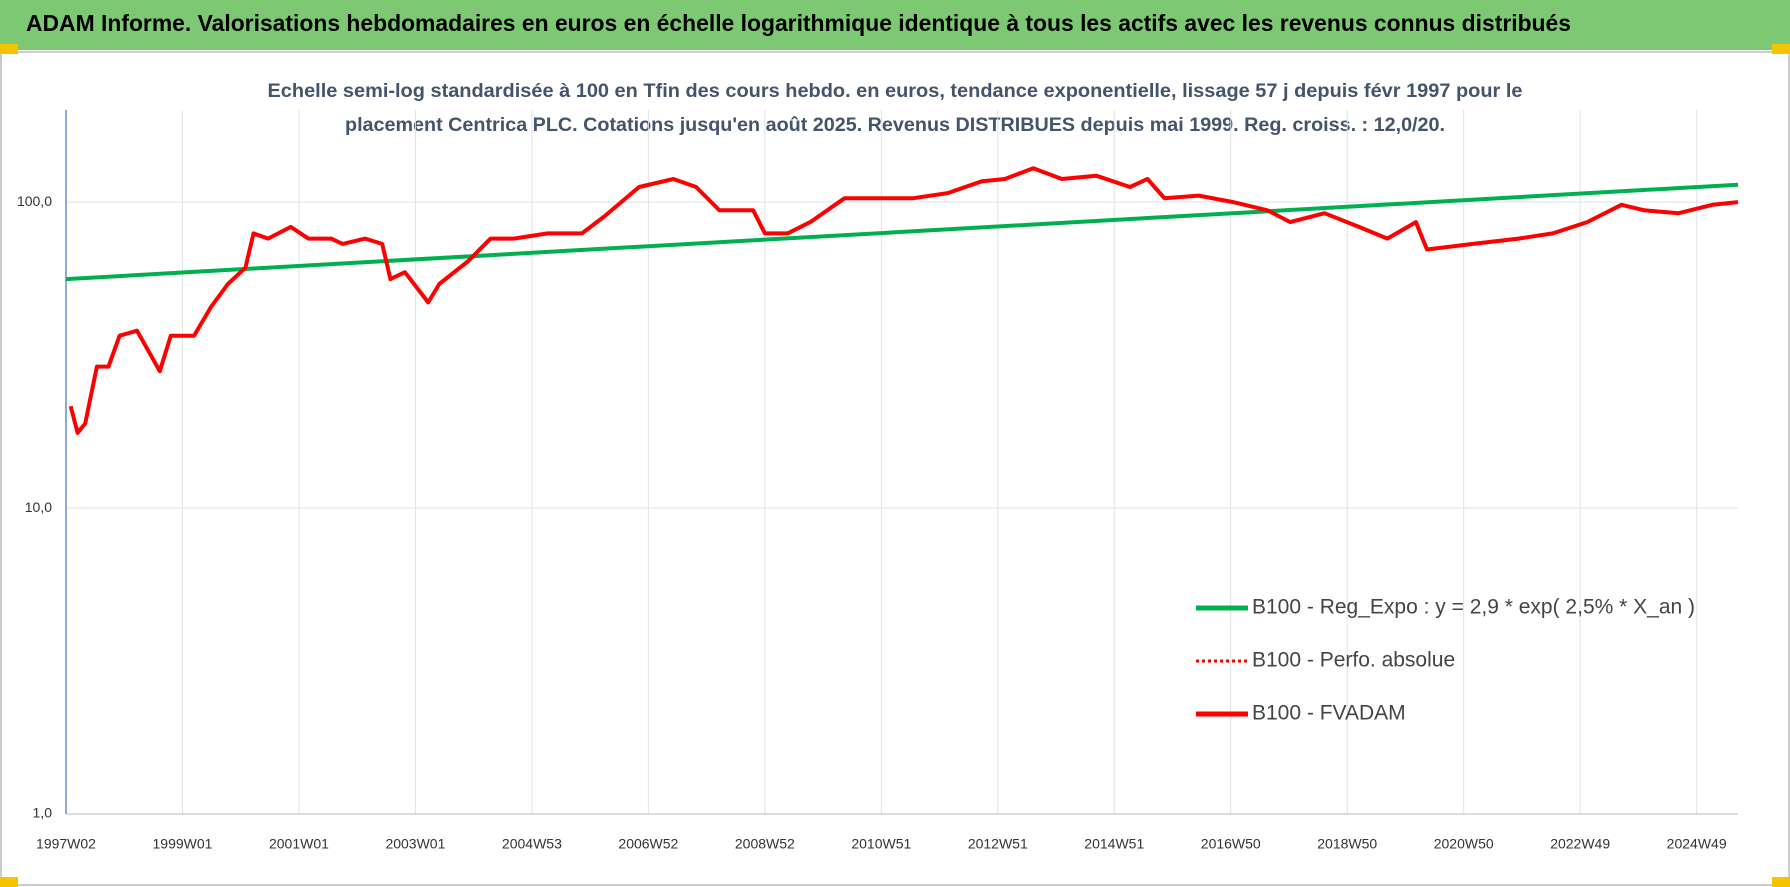 Image resolution: width=1790 pixels, height=887 pixels. I want to click on x-tick-label: 2024W49, so click(1697, 844).